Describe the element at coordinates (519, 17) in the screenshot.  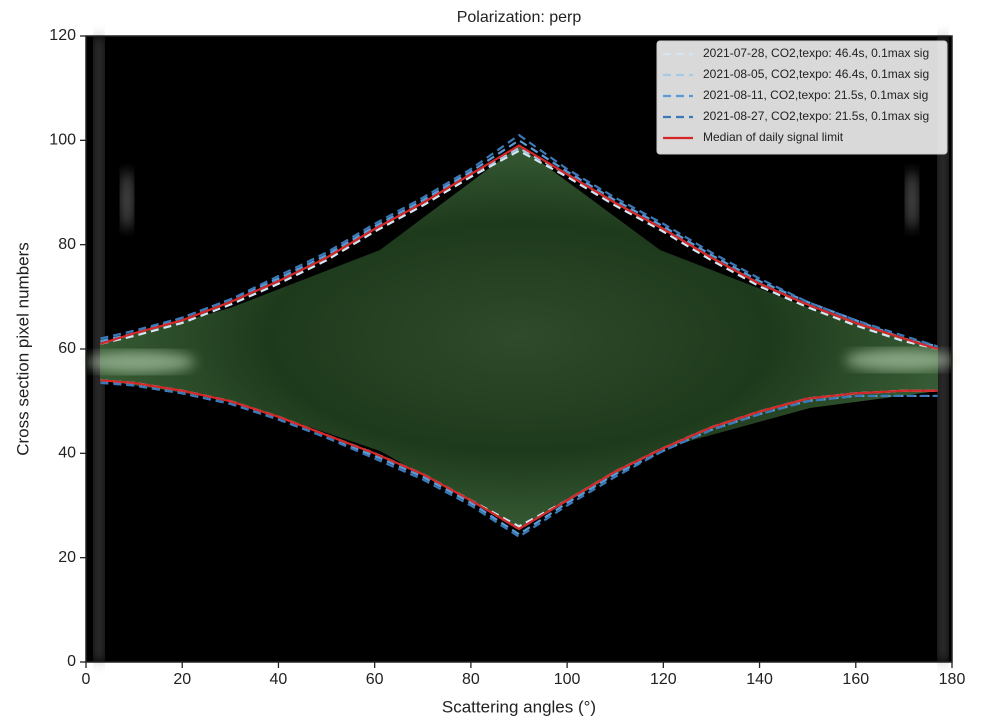
I see `chart-title: Polarization: perp` at that location.